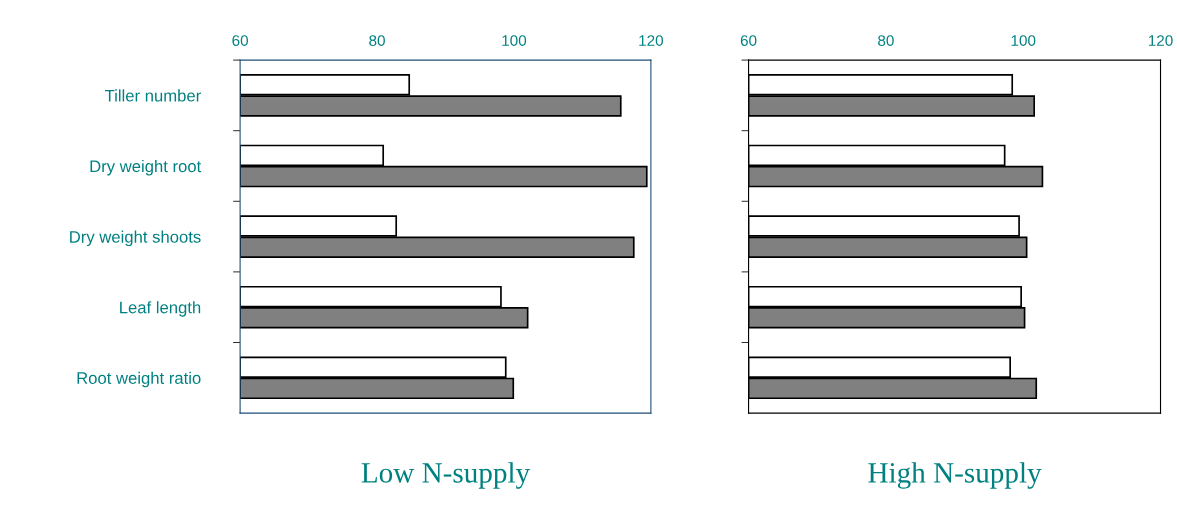  I want to click on y-tick-label: Root weight ratio, so click(139, 379).